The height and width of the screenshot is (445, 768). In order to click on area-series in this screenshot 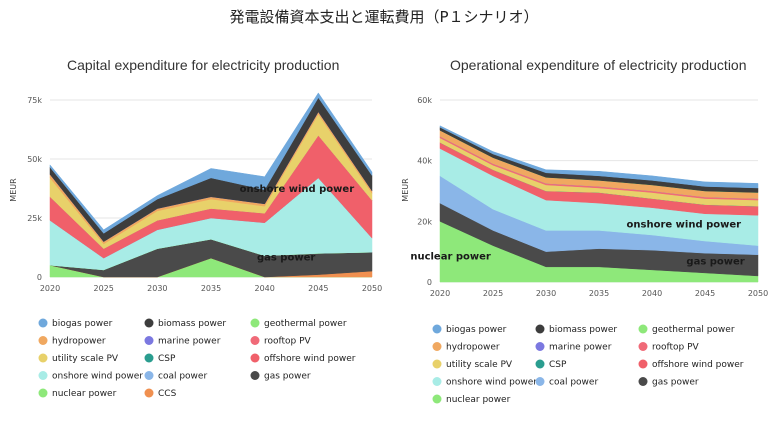, I will do `click(599, 204)`.